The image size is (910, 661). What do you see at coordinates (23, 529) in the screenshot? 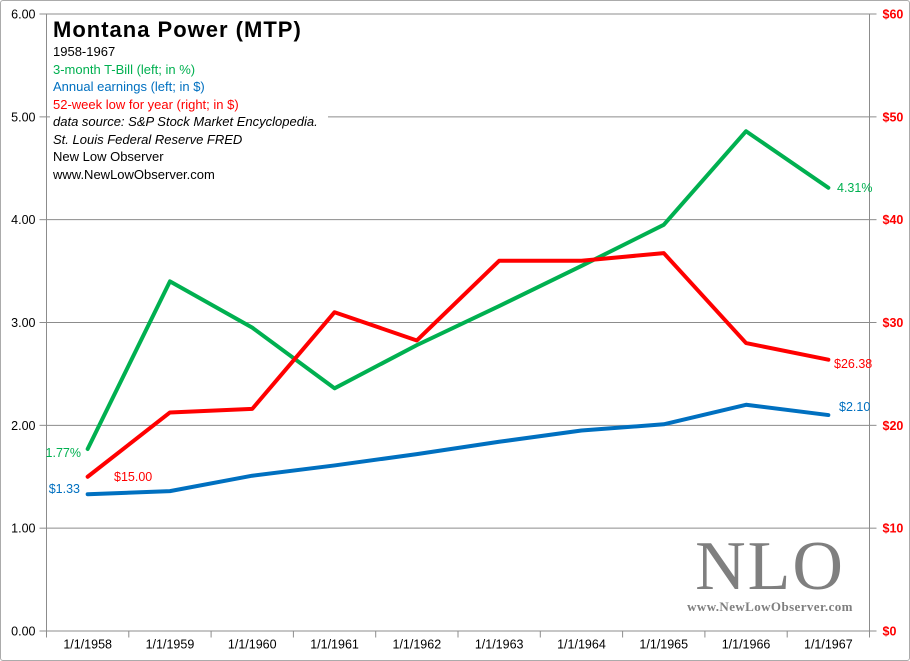
I see `left-axis-label: 1.00` at bounding box center [23, 529].